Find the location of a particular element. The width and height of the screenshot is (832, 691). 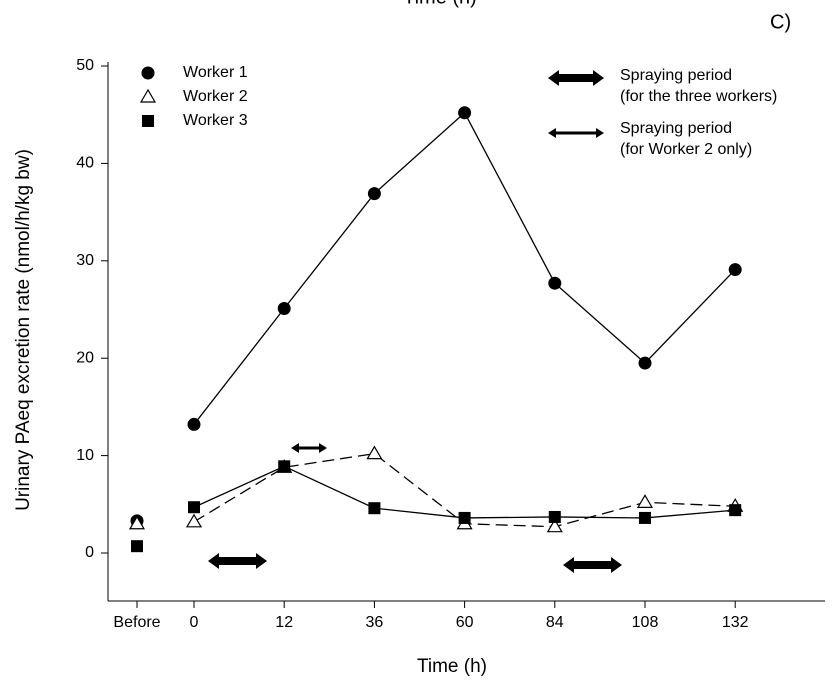

legend-label: Worker 1 is located at coordinates (215, 72).